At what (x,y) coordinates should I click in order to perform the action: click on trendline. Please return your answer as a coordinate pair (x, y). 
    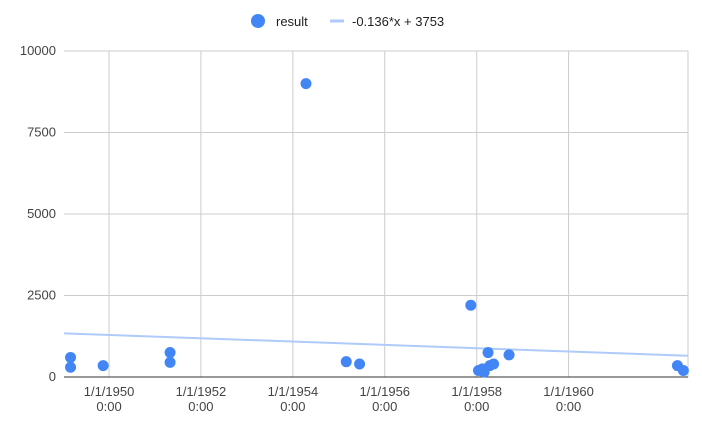
    Looking at the image, I should click on (376, 344).